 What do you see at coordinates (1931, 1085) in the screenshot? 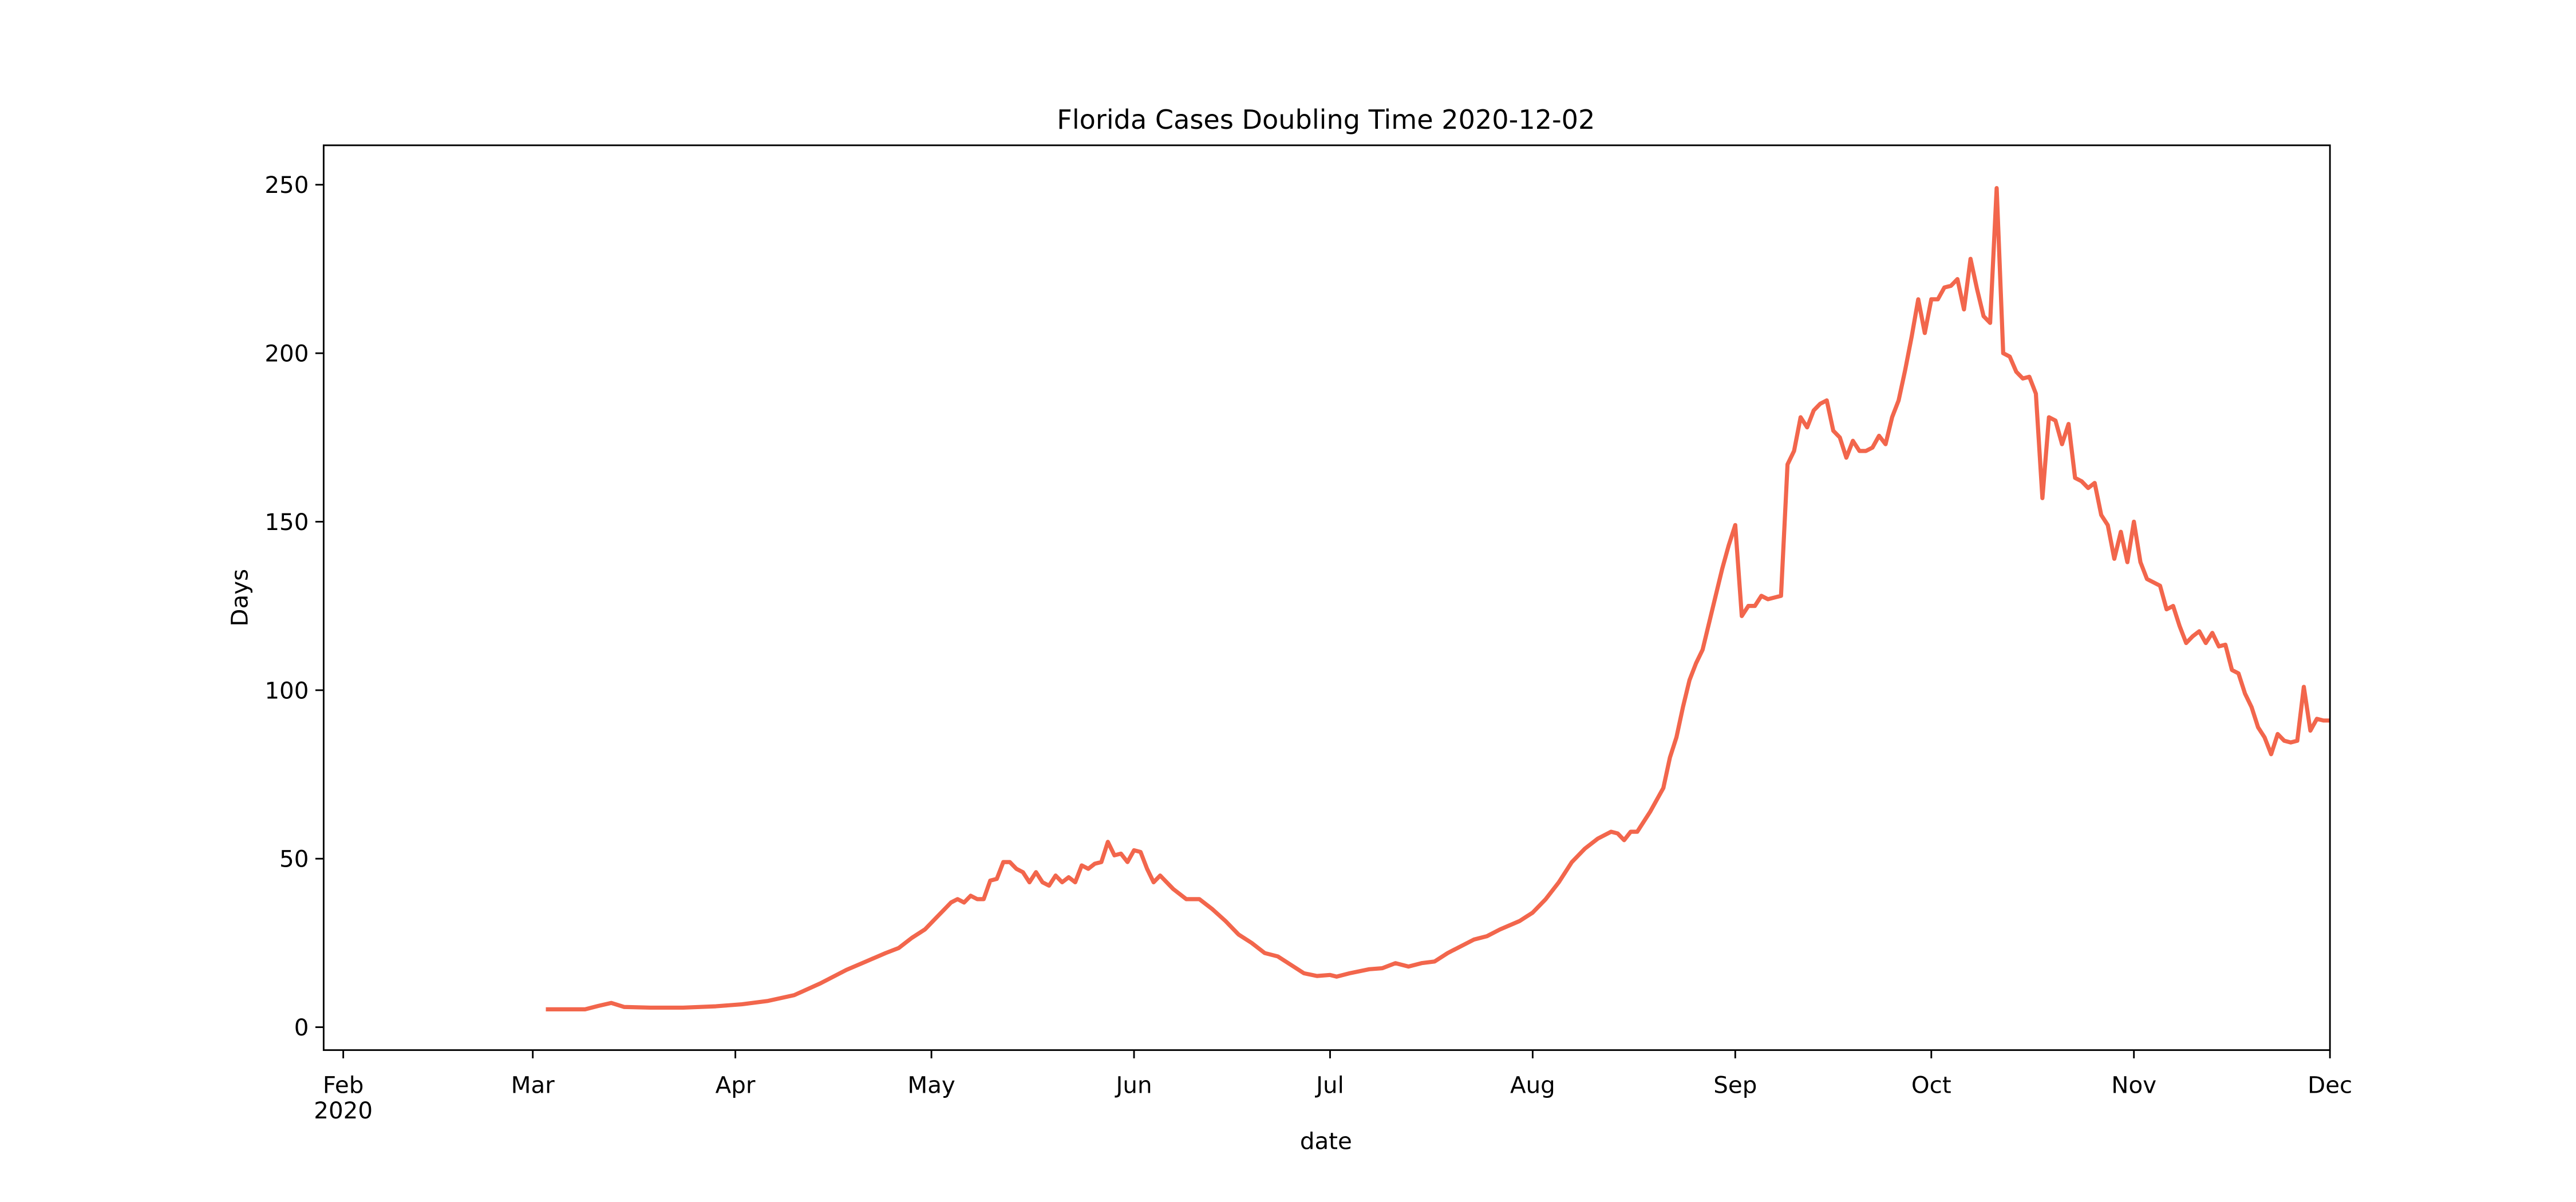
I see `x-tick-label: Oct` at bounding box center [1931, 1085].